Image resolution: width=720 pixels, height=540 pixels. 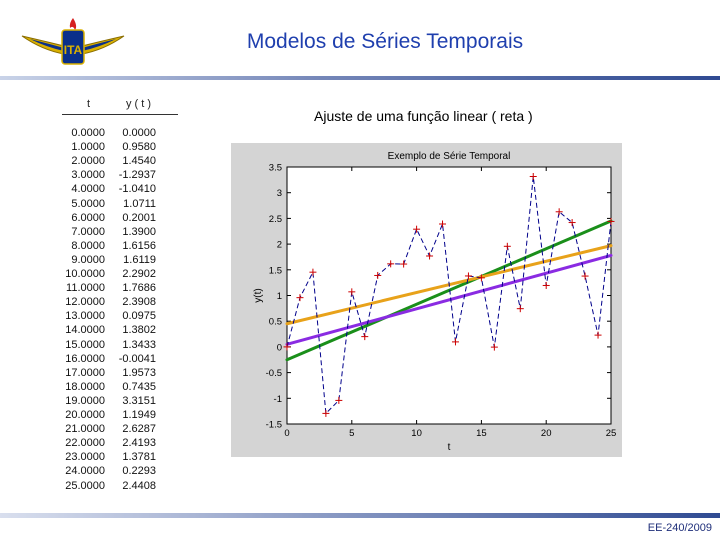 What do you see at coordinates (275, 270) in the screenshot?
I see `y-tick-label: 1.5` at bounding box center [275, 270].